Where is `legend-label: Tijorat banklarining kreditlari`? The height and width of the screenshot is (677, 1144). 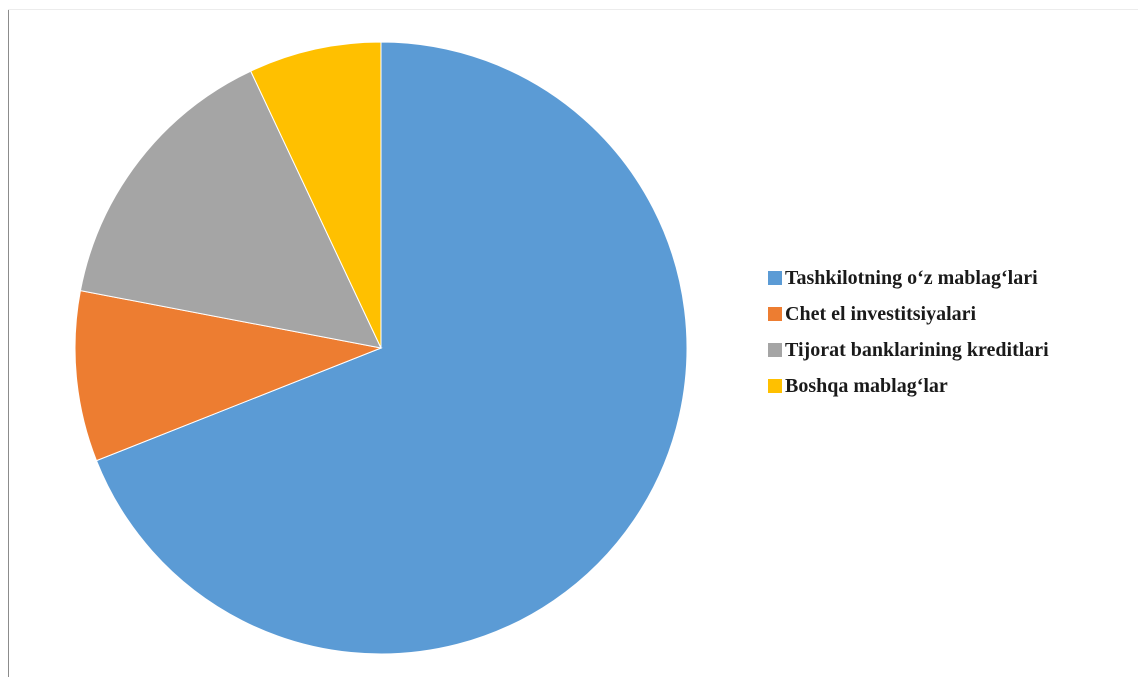
legend-label: Tijorat banklarining kreditlari is located at coordinates (917, 349).